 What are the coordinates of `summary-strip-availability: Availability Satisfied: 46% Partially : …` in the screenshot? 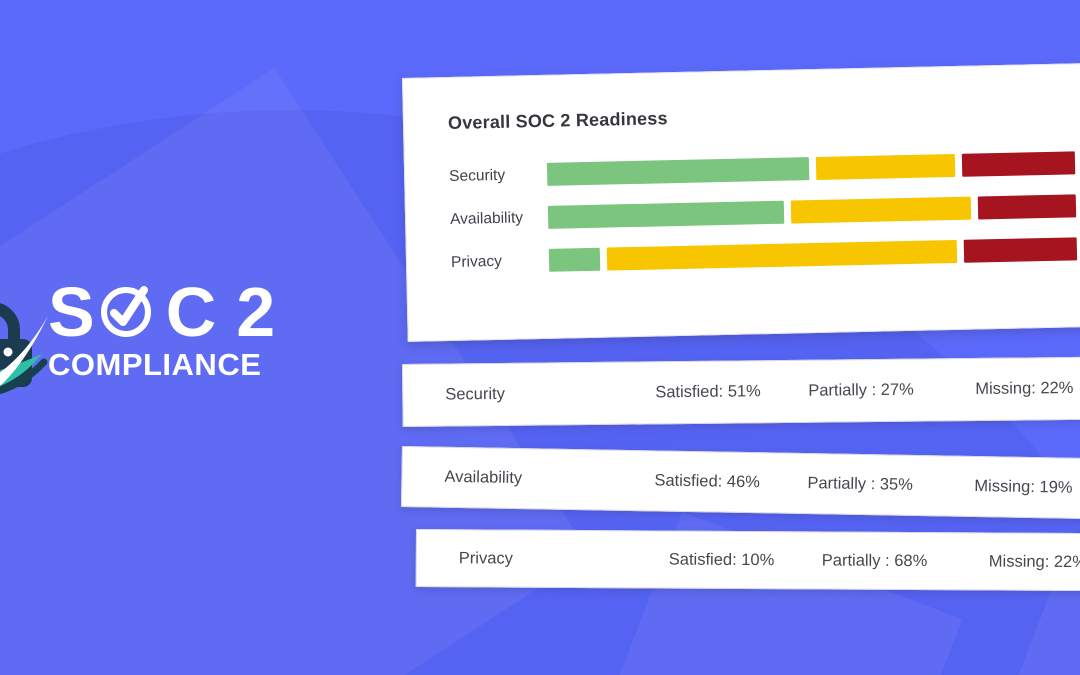 It's located at (740, 483).